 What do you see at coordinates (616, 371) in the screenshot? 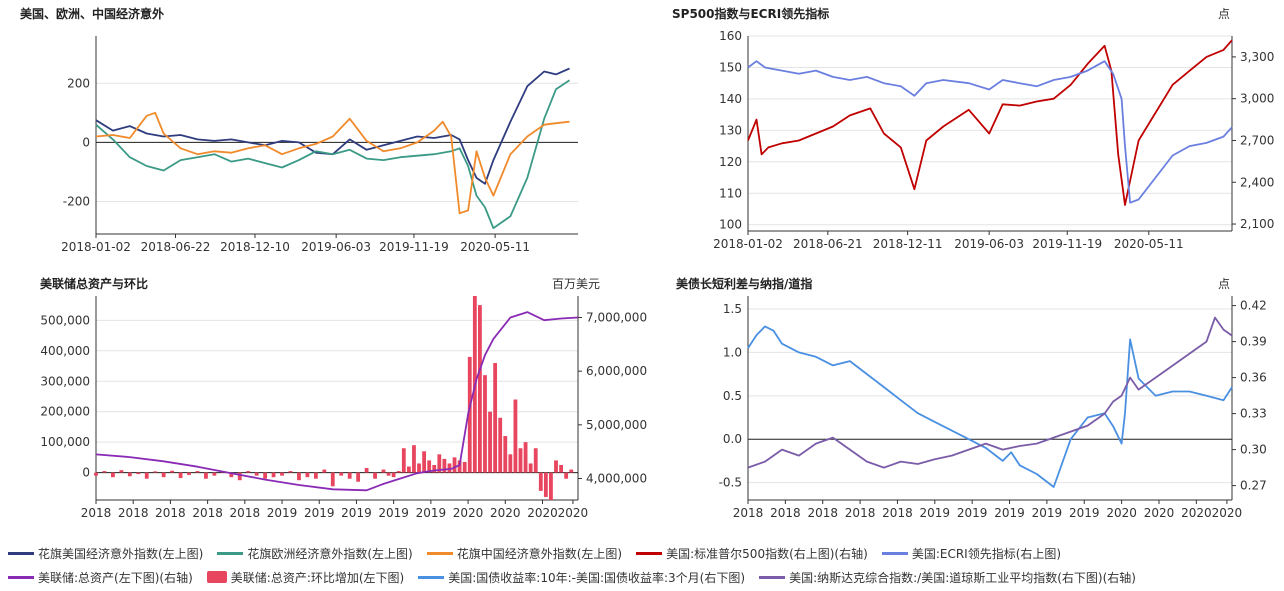
I see `y2-tick-label: 6,000,000` at bounding box center [616, 371].